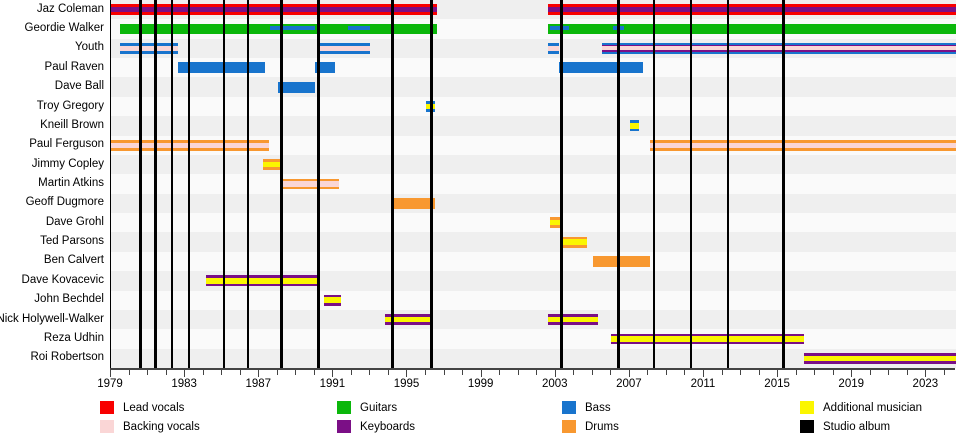  Describe the element at coordinates (344, 407) in the screenshot. I see `legend-swatch-guitars-icon` at that location.